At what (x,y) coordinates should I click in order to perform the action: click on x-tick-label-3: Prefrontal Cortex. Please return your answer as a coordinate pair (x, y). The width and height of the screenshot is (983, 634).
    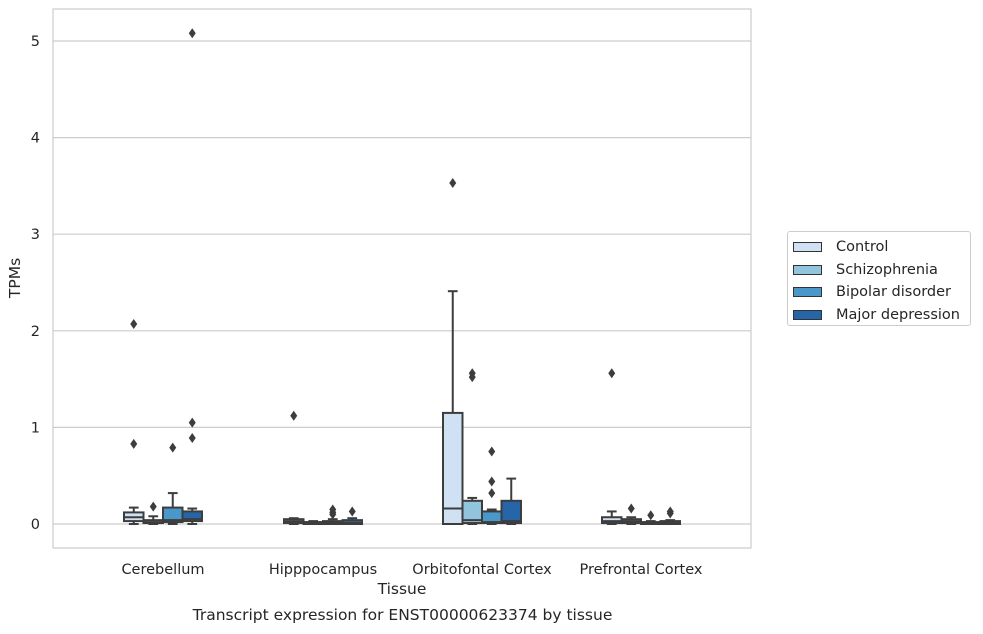
    Looking at the image, I should click on (641, 570).